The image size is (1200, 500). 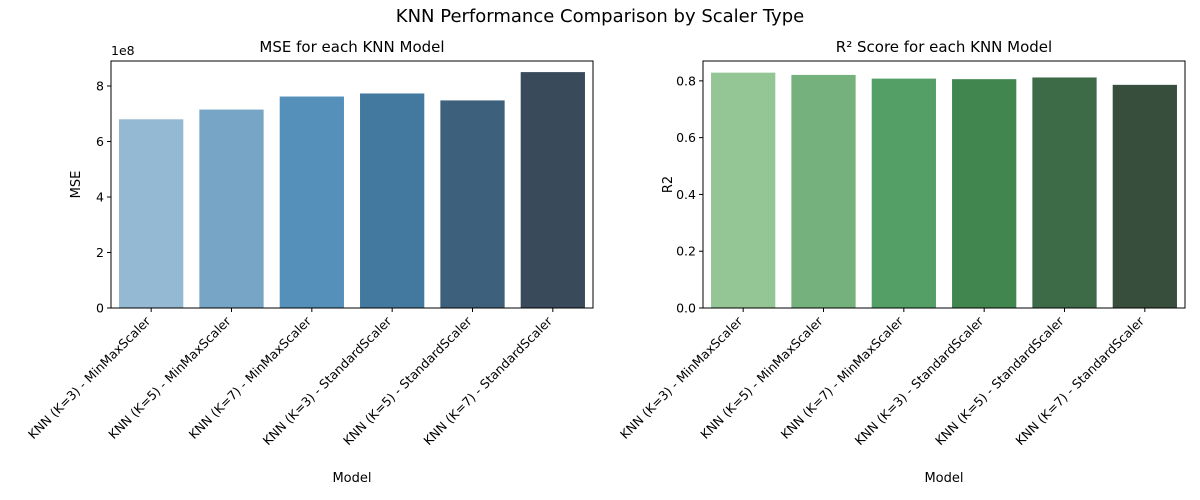 What do you see at coordinates (686, 80) in the screenshot?
I see `panel-2-y-tick-label: 0.8` at bounding box center [686, 80].